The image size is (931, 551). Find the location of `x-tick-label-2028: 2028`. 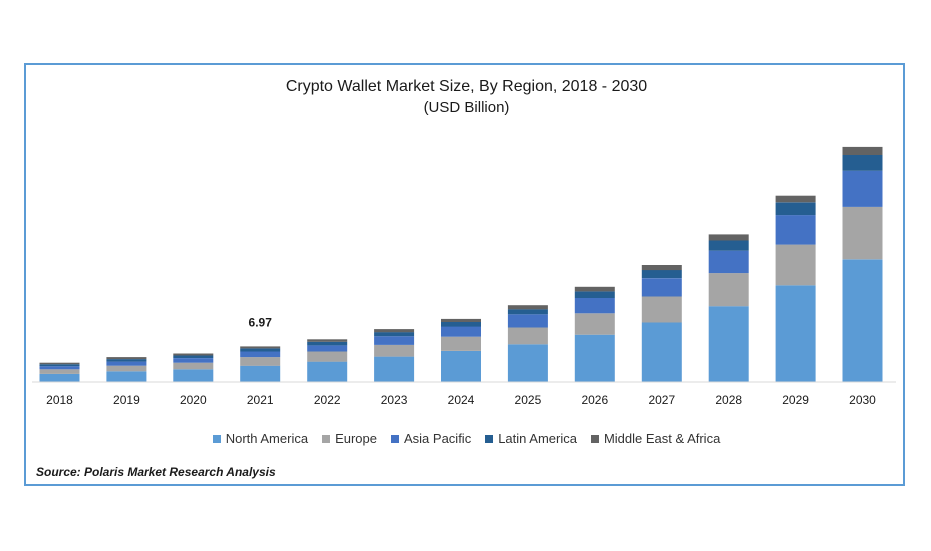

x-tick-label-2028: 2028 is located at coordinates (728, 400).